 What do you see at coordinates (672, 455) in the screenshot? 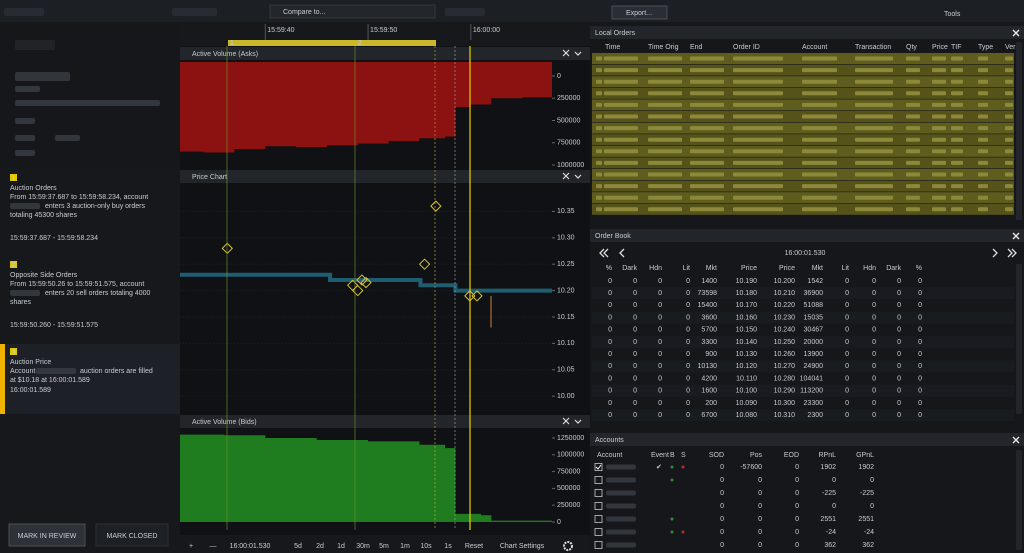
I see `column-header: B` at bounding box center [672, 455].